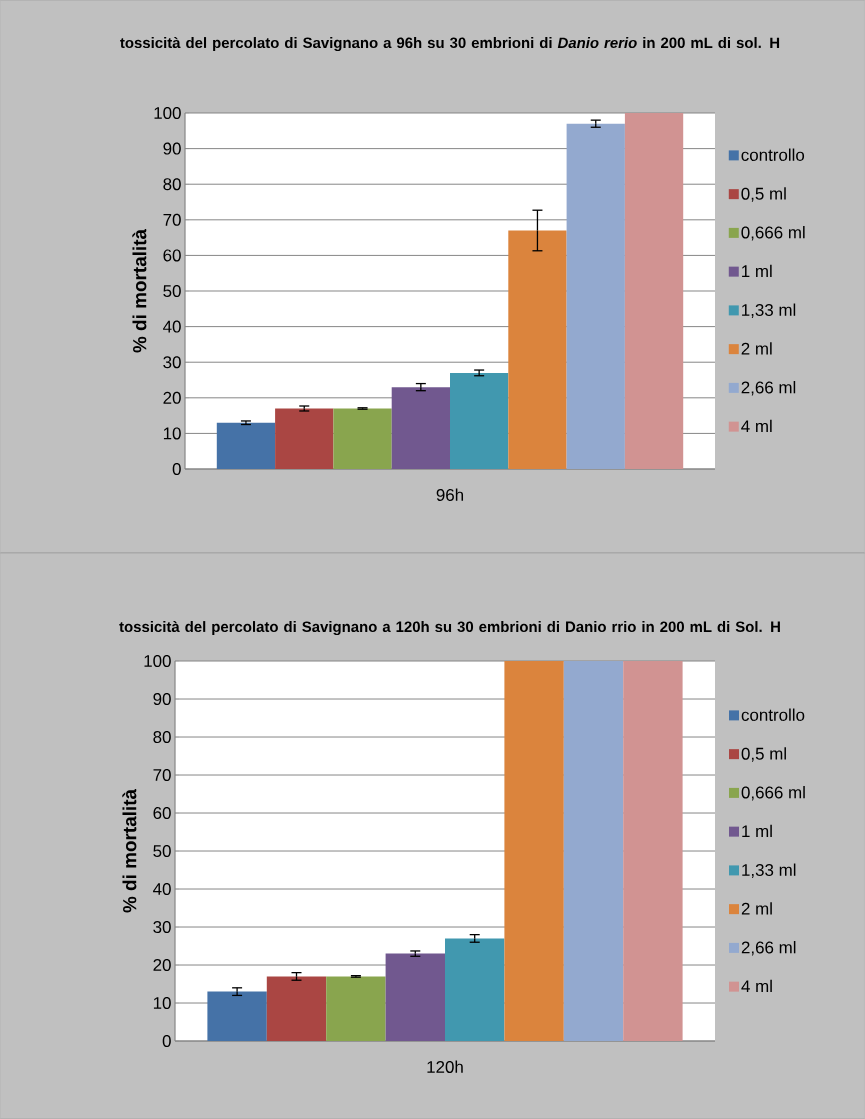 Image resolution: width=865 pixels, height=1119 pixels. What do you see at coordinates (449, 628) in the screenshot?
I see `chart-title: tossicità del percolato di Savignano a 120h su 30 embrioni di Danio rrio in 200 mL di Sol. H` at bounding box center [449, 628].